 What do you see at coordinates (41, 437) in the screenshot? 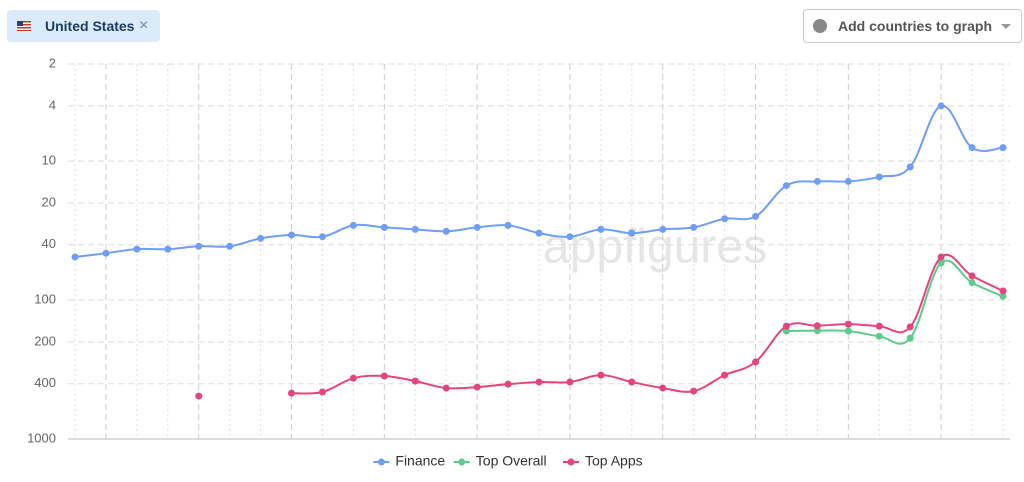
I see `y-tick-label: 1000` at bounding box center [41, 437].